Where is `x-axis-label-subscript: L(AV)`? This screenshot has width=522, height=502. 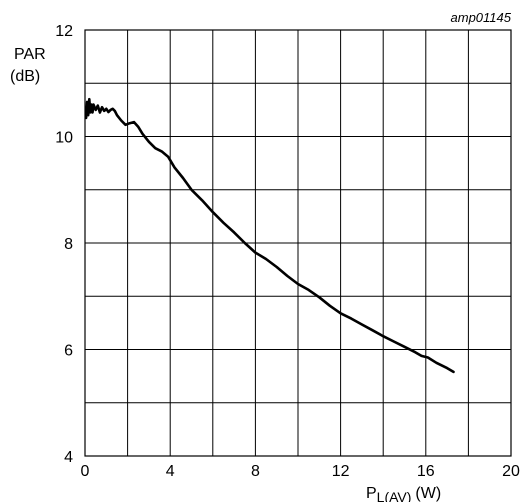
x-axis-label-subscript: L(AV) is located at coordinates (394, 495).